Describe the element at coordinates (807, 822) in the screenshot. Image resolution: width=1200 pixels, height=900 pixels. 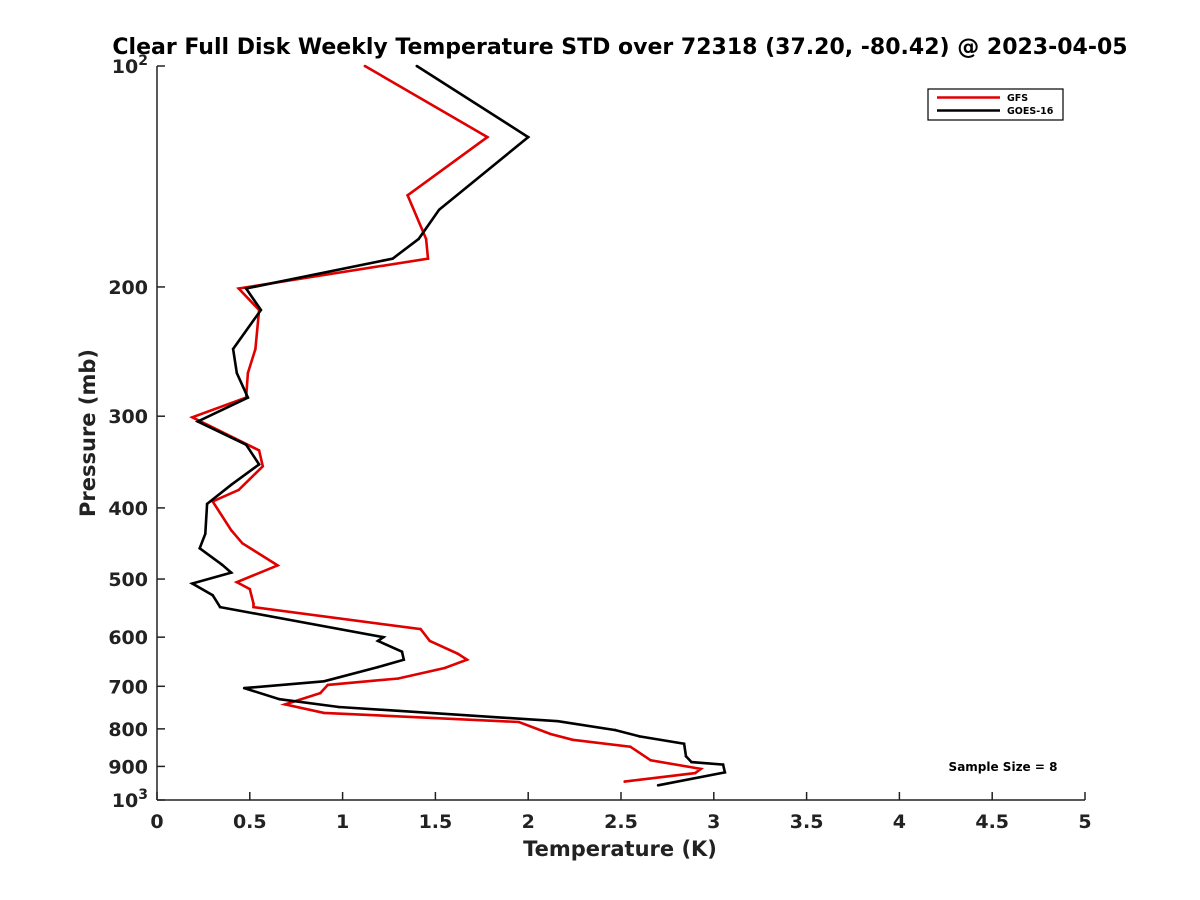
I see `x-tick-label: 3.5` at that location.